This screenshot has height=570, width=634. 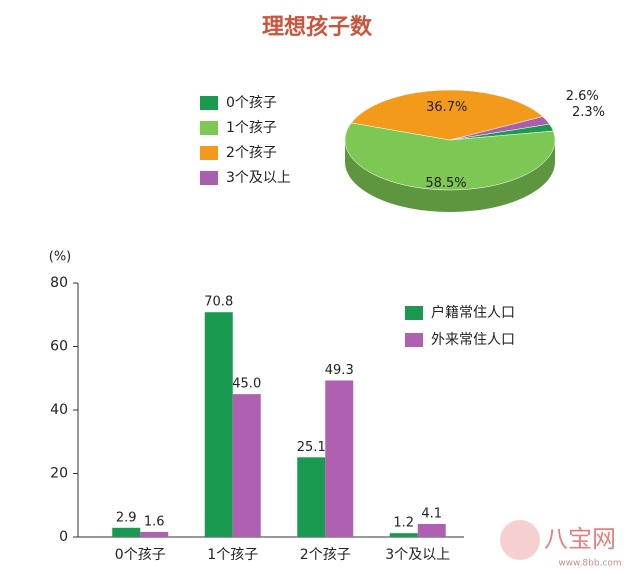 What do you see at coordinates (473, 340) in the screenshot?
I see `legend-label: 外来常住人口` at bounding box center [473, 340].